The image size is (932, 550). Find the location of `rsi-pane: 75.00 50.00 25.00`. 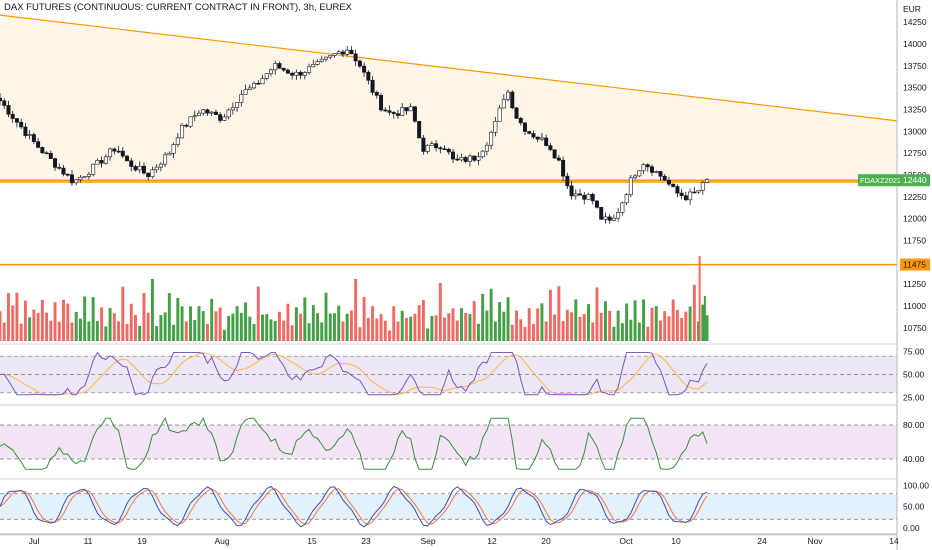

rsi-pane: 75.00 50.00 25.00 is located at coordinates (462, 376).